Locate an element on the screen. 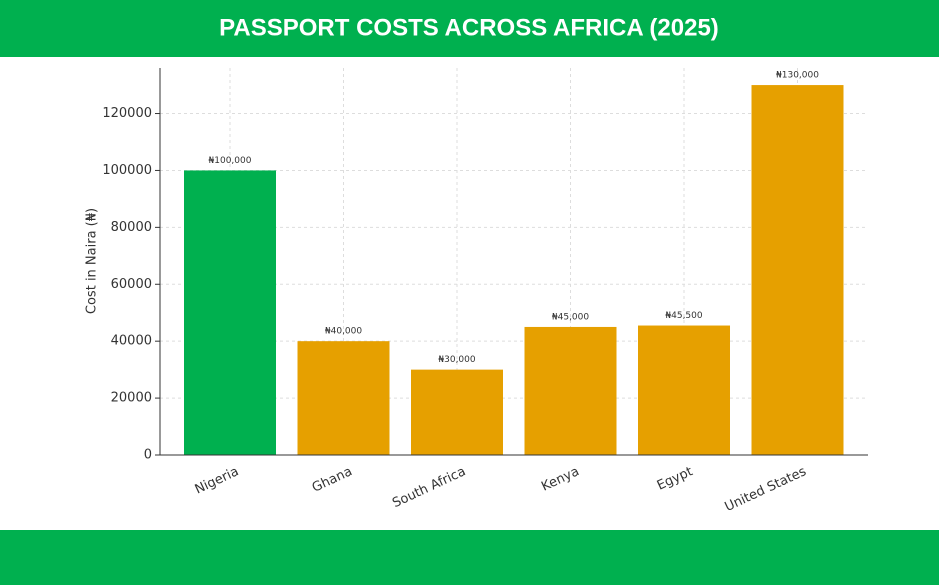  y-tick-label: 100000 is located at coordinates (127, 170).